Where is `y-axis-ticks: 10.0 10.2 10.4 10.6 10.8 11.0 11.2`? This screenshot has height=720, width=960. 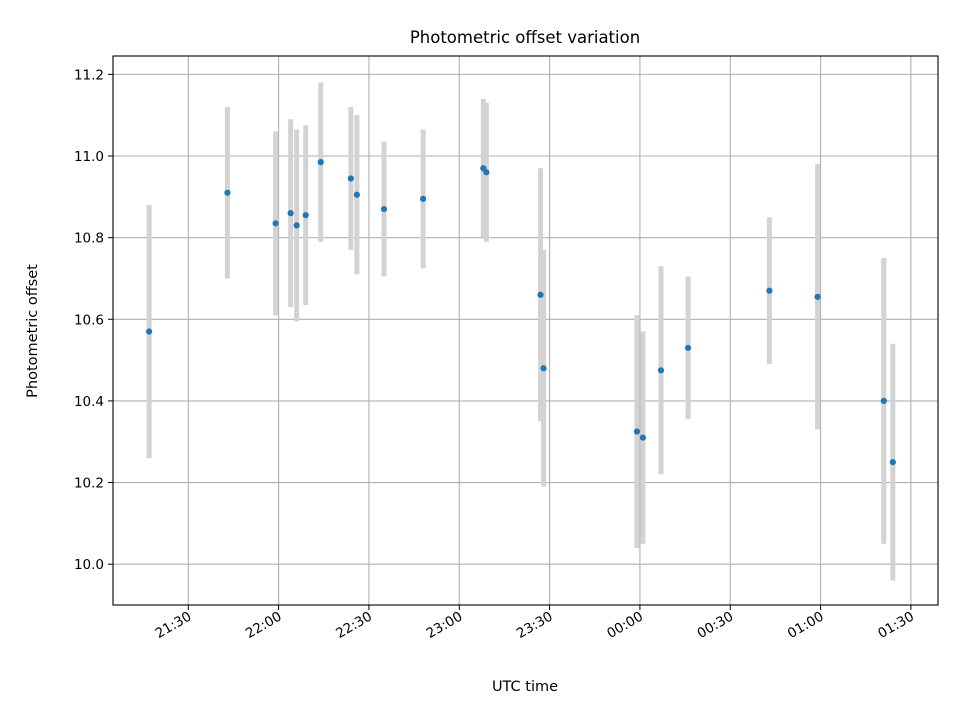
y-axis-ticks: 10.0 10.2 10.4 10.6 10.8 11.0 11.2 is located at coordinates (93, 320).